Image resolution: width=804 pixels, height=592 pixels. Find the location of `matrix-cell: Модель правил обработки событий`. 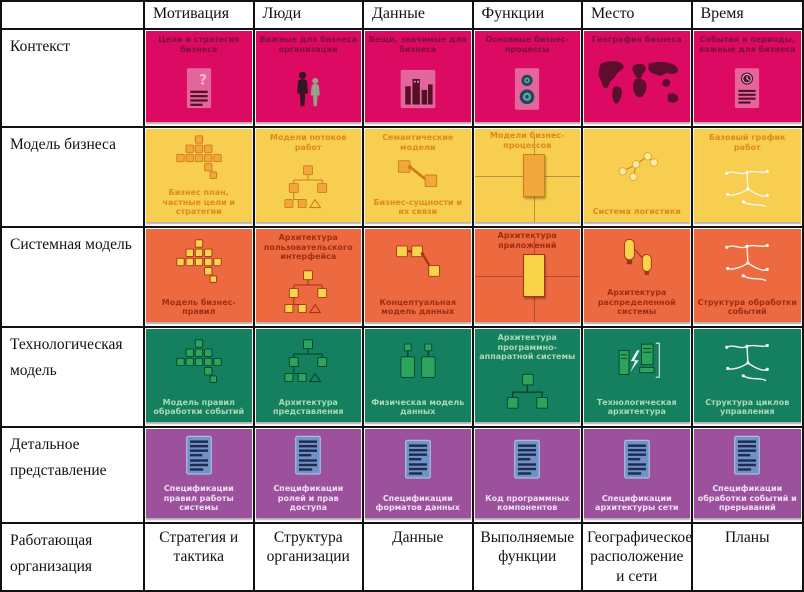

matrix-cell: Модель правил обработки событий is located at coordinates (200, 378).